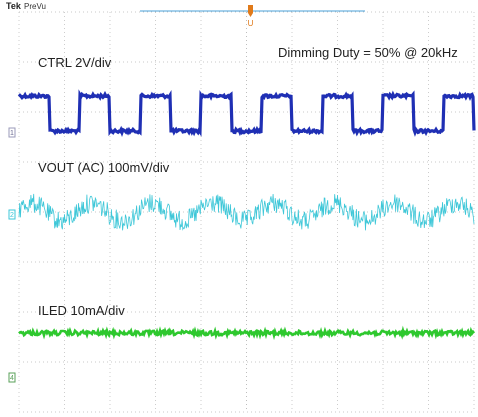 This screenshot has width=478, height=417. Describe the element at coordinates (251, 16) in the screenshot. I see `trigger-marker: U` at that location.